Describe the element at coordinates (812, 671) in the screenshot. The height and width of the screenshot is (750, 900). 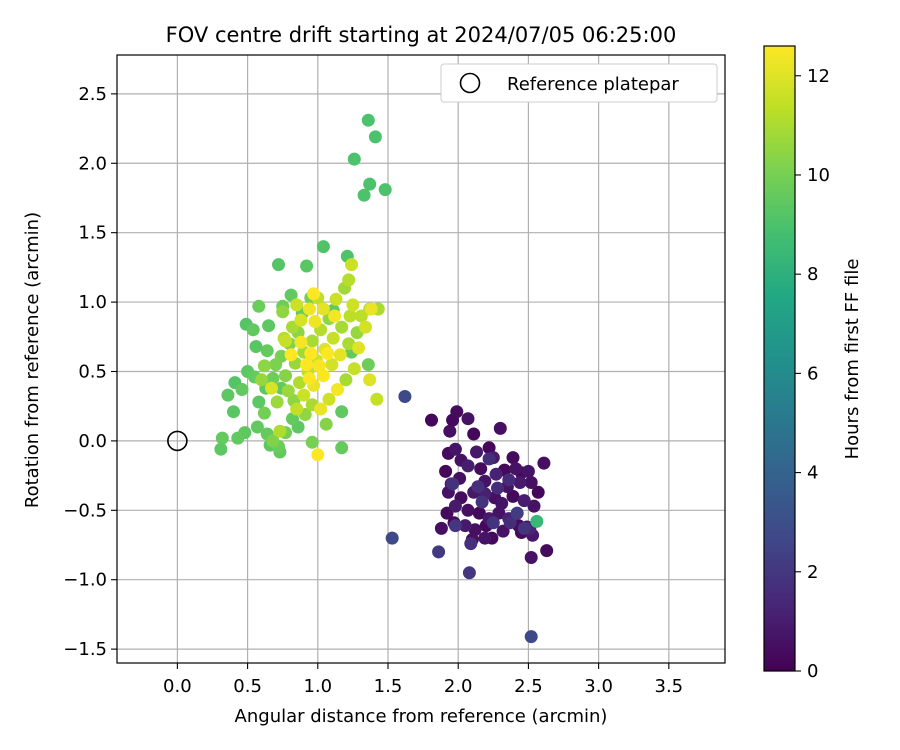
I see `colorbar-tick-label: 0` at that location.